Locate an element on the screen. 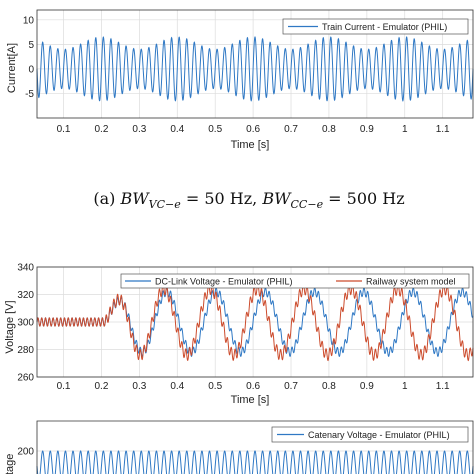 The height and width of the screenshot is (474, 474). y-tick-label: 0 is located at coordinates (31, 69).